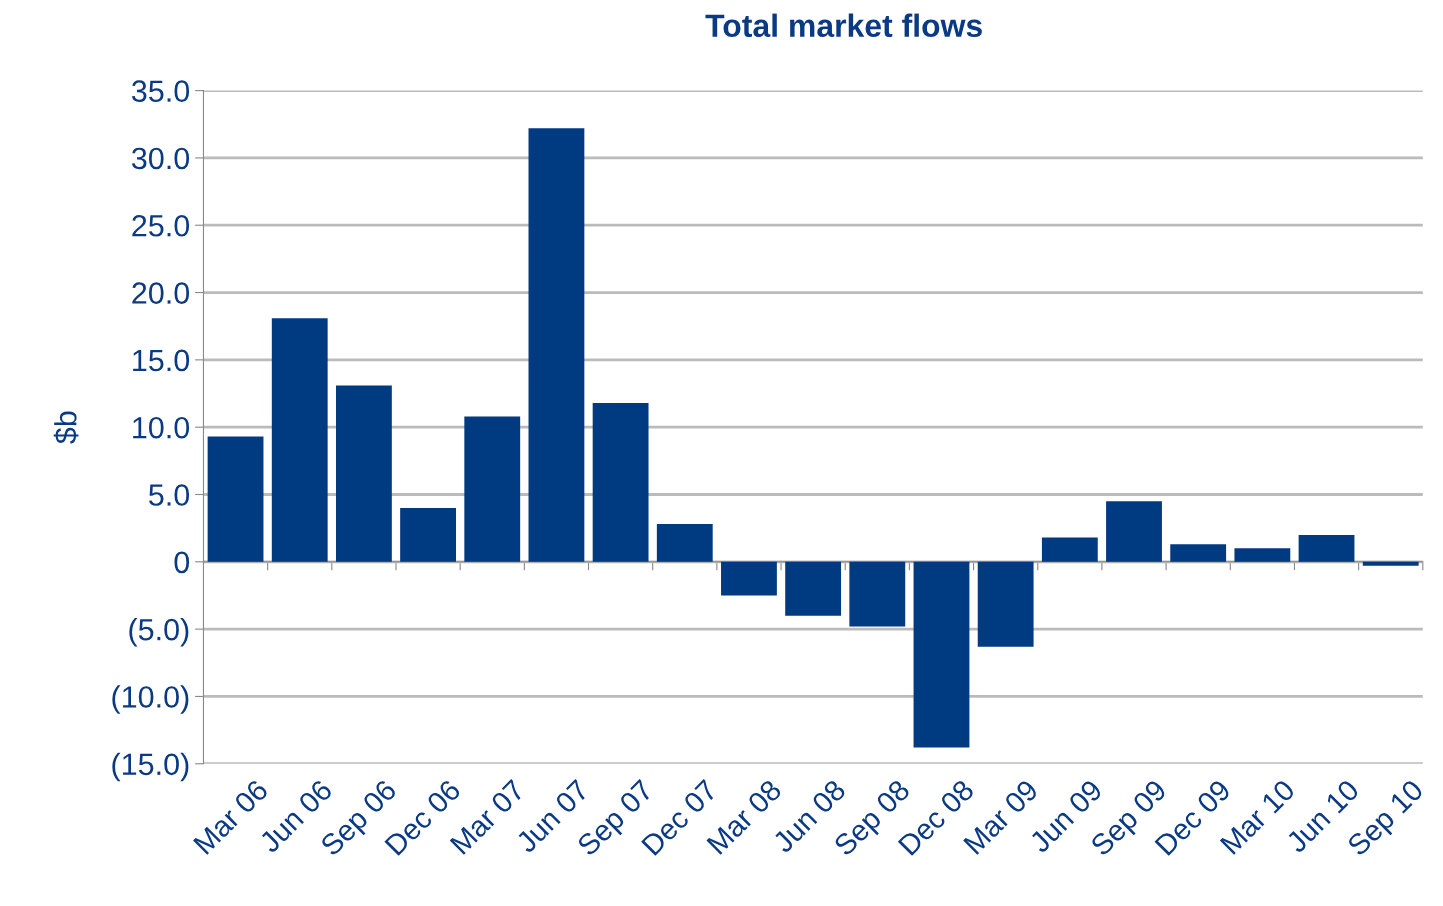 The image size is (1443, 906). I want to click on y-tick-label: 15.0, so click(161, 360).